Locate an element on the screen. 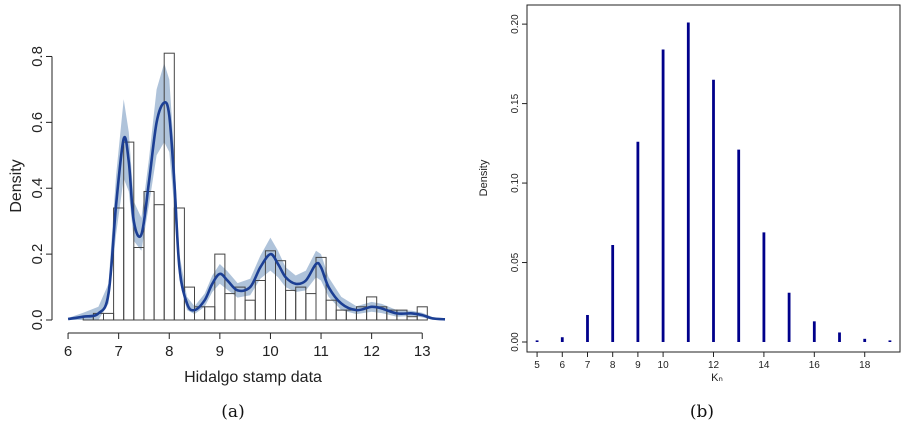 The width and height of the screenshot is (903, 430). panel-a-y-tick-label: 0.4 is located at coordinates (37, 188).